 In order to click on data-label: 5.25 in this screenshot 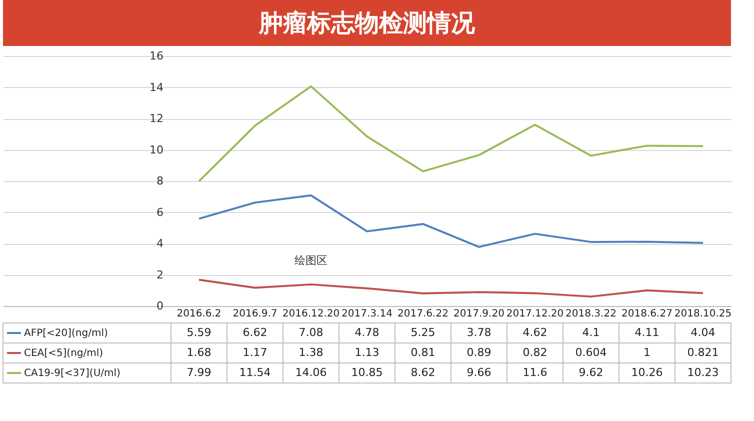, I will do `click(423, 332)`.